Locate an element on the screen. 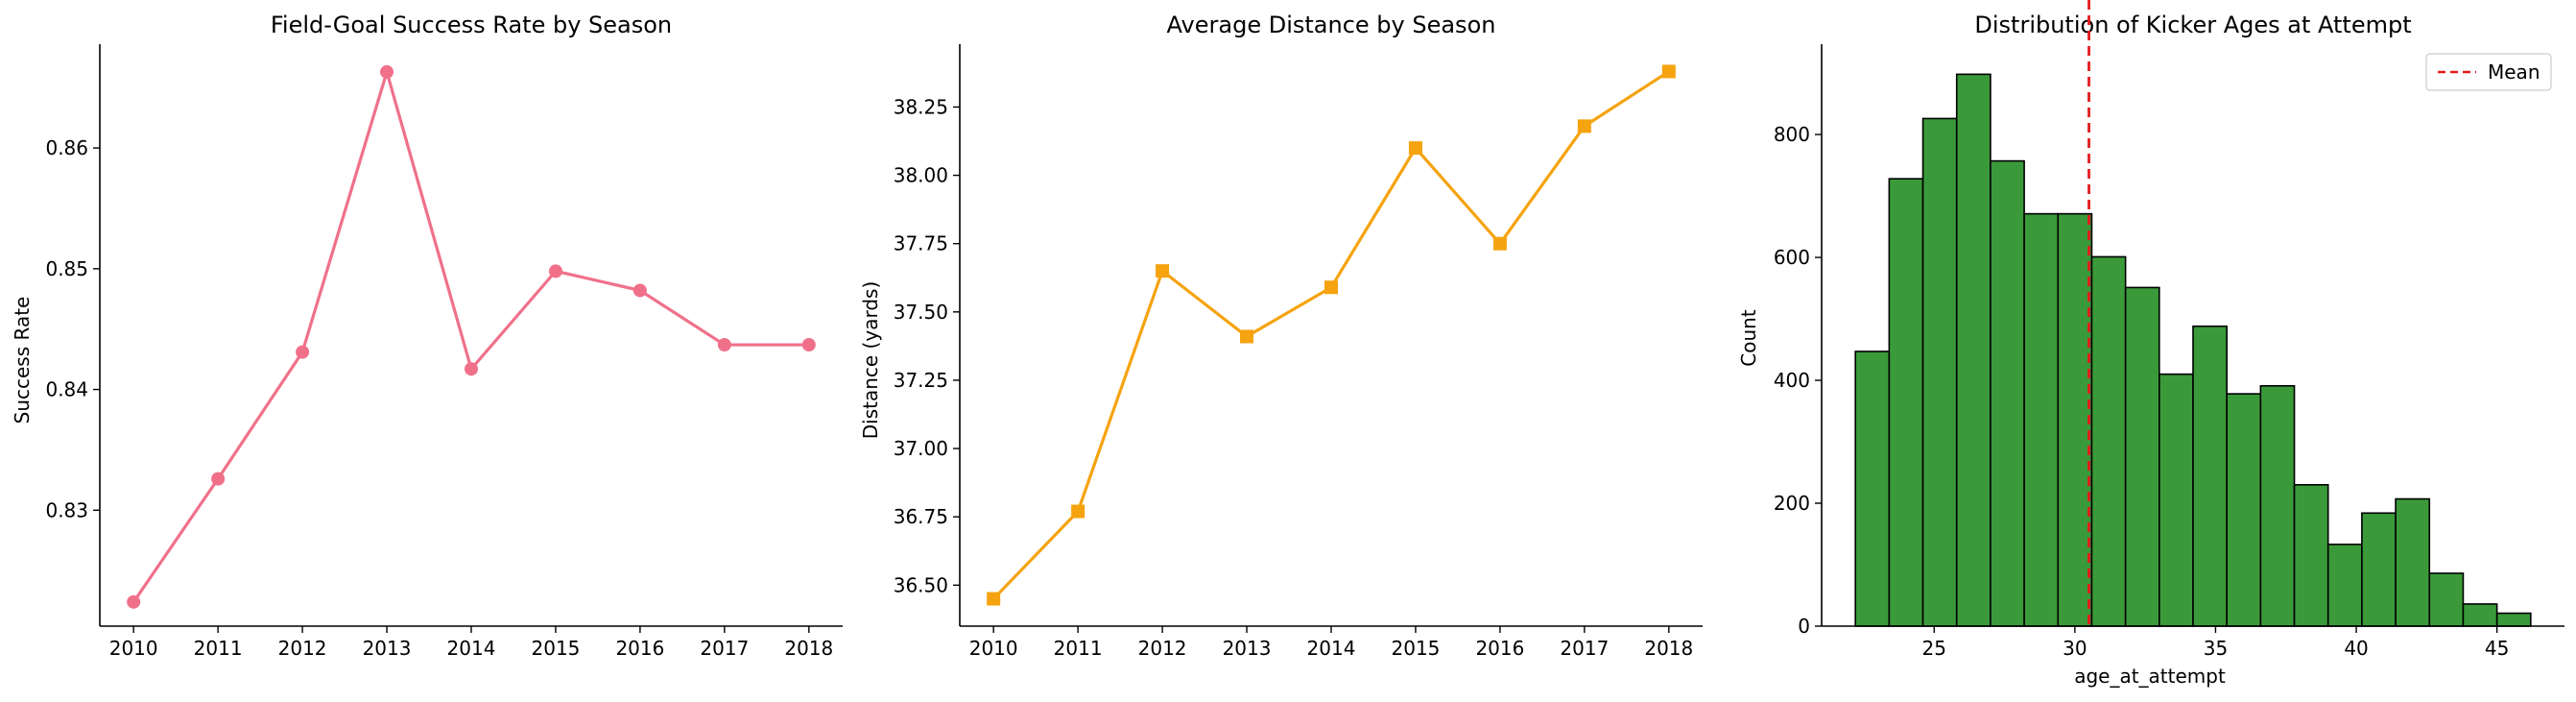 The height and width of the screenshot is (702, 2576). y-tick-label: 36.75 is located at coordinates (921, 516).